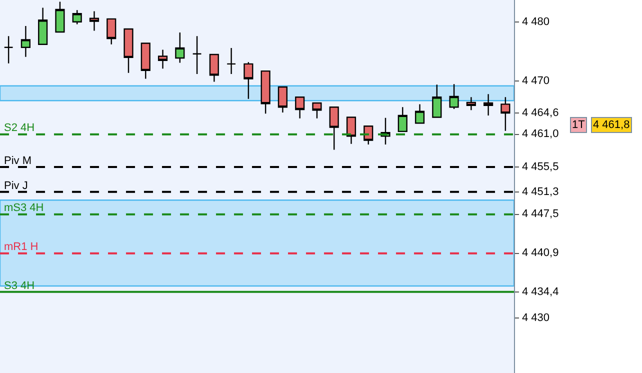  Describe the element at coordinates (19, 128) in the screenshot. I see `ref-line-label: S2 4H` at that location.